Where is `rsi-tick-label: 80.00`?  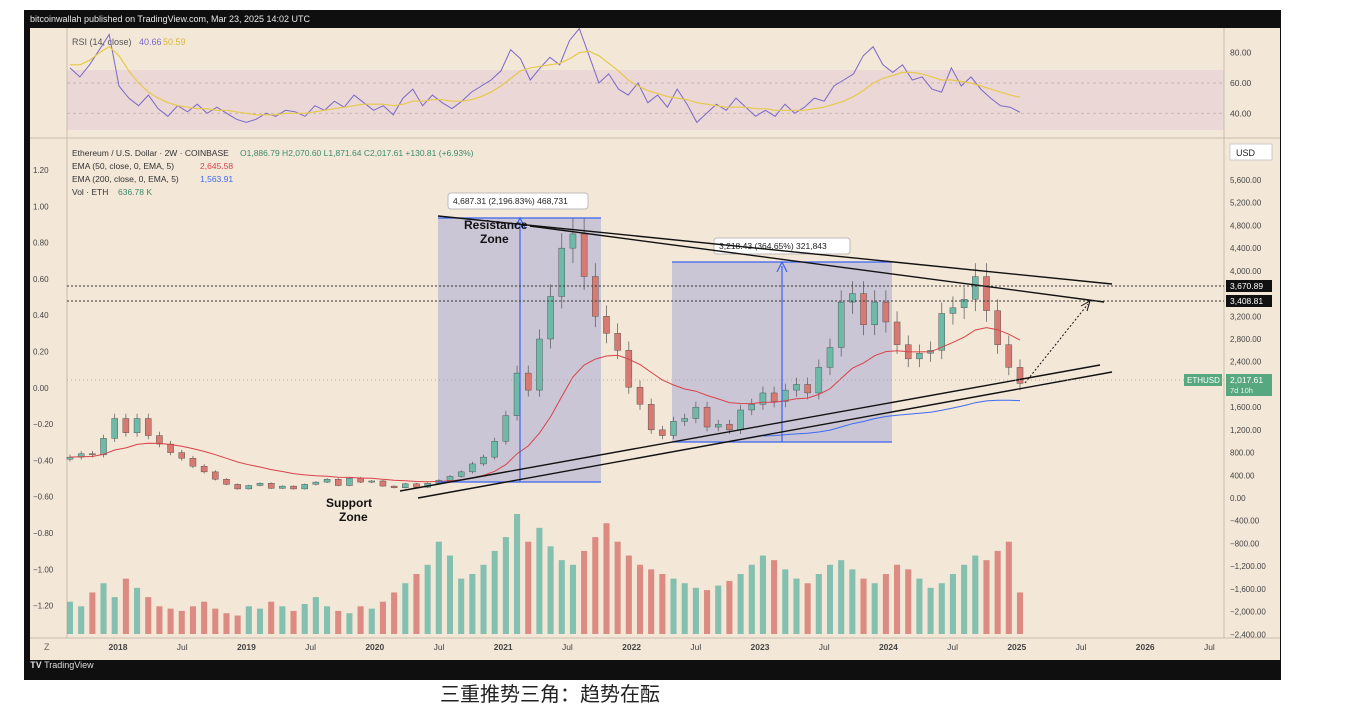
rsi-tick-label: 80.00 is located at coordinates (1241, 53).